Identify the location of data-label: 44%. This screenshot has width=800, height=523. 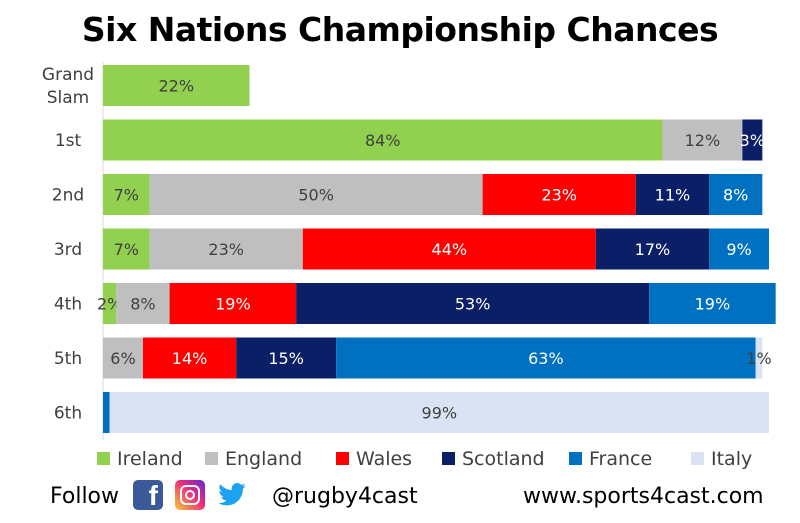
(450, 249).